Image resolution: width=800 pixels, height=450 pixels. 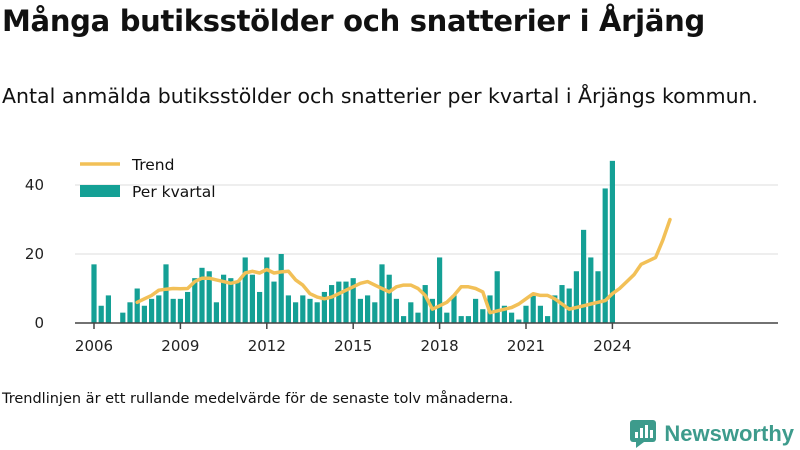 I want to click on x-tick-label: 2015, so click(x=353, y=346).